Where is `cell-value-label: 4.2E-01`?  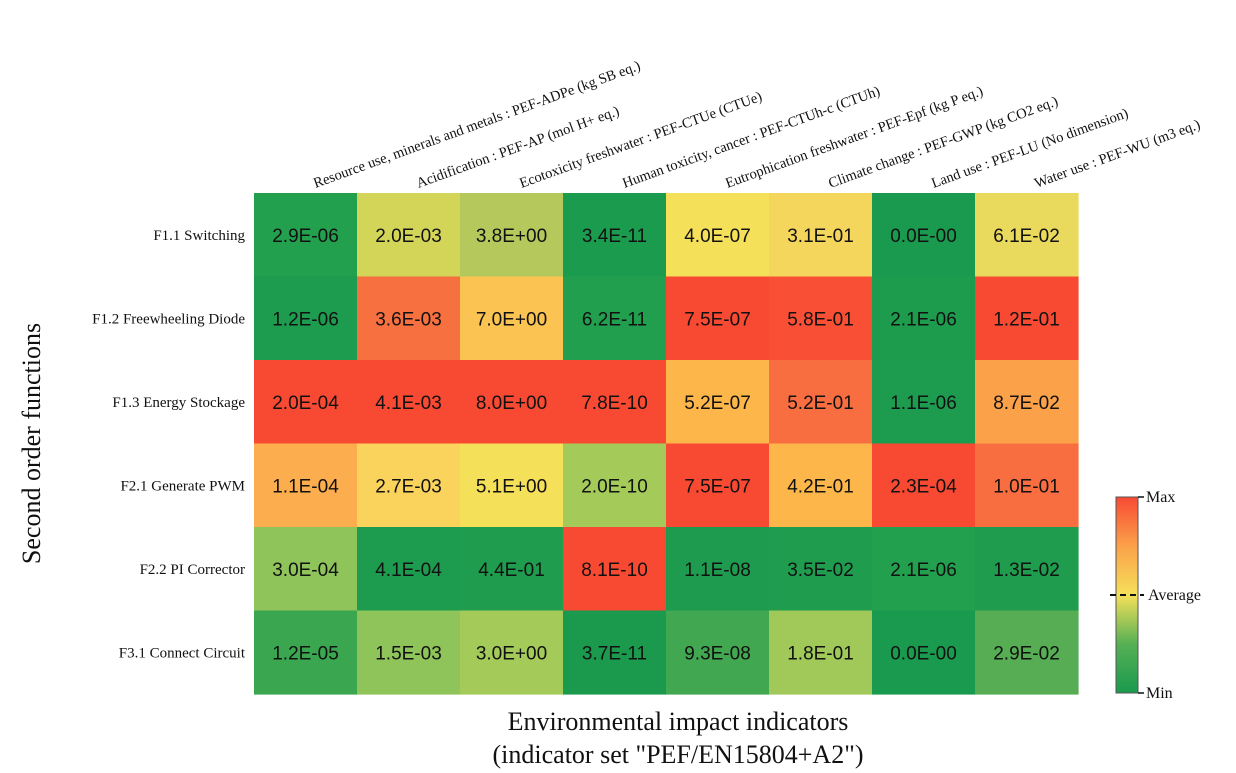 cell-value-label: 4.2E-01 is located at coordinates (820, 486).